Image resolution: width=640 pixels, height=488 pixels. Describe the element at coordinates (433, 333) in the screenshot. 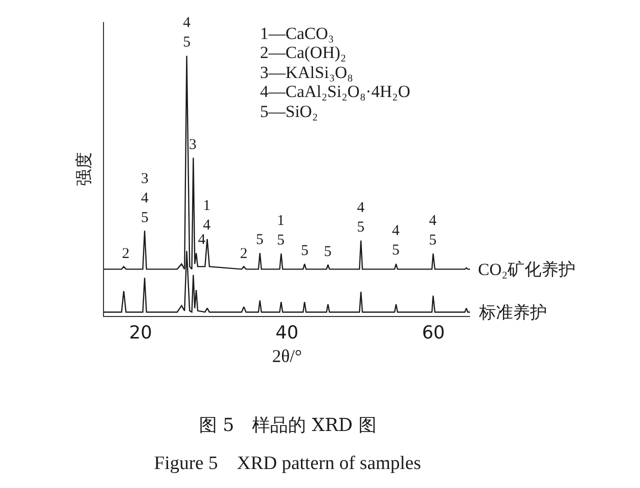

I see `x-tick-label: 60` at that location.